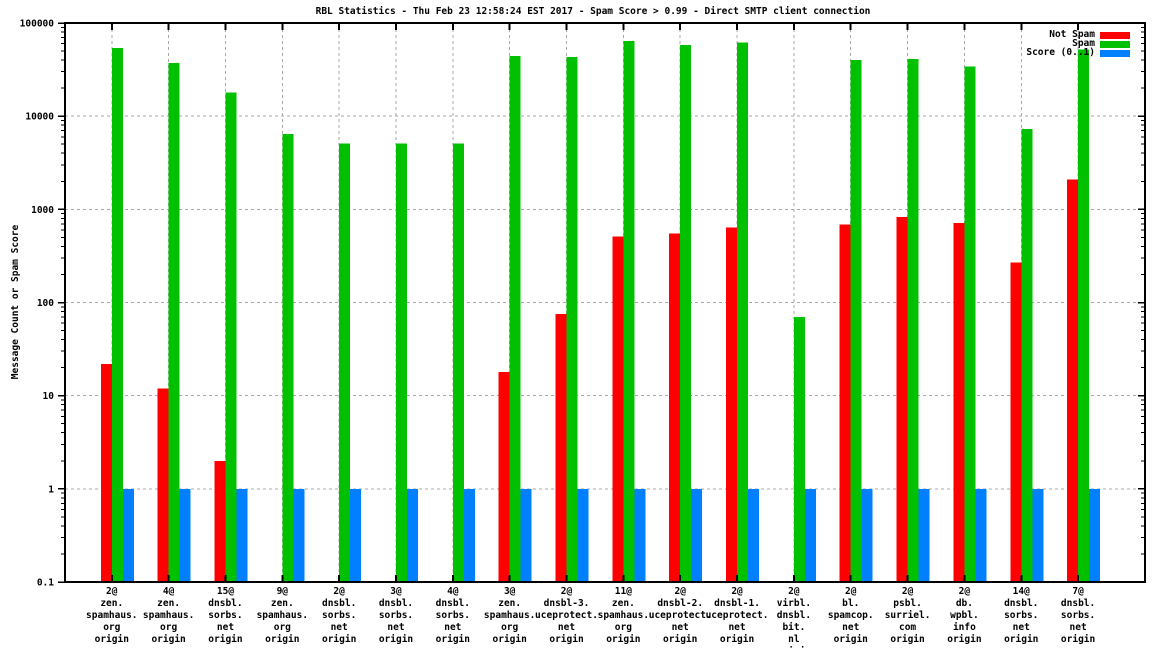 This screenshot has height=648, width=1152. I want to click on x-label-7: 3@ zen. spamhaus. org origin, so click(509, 615).